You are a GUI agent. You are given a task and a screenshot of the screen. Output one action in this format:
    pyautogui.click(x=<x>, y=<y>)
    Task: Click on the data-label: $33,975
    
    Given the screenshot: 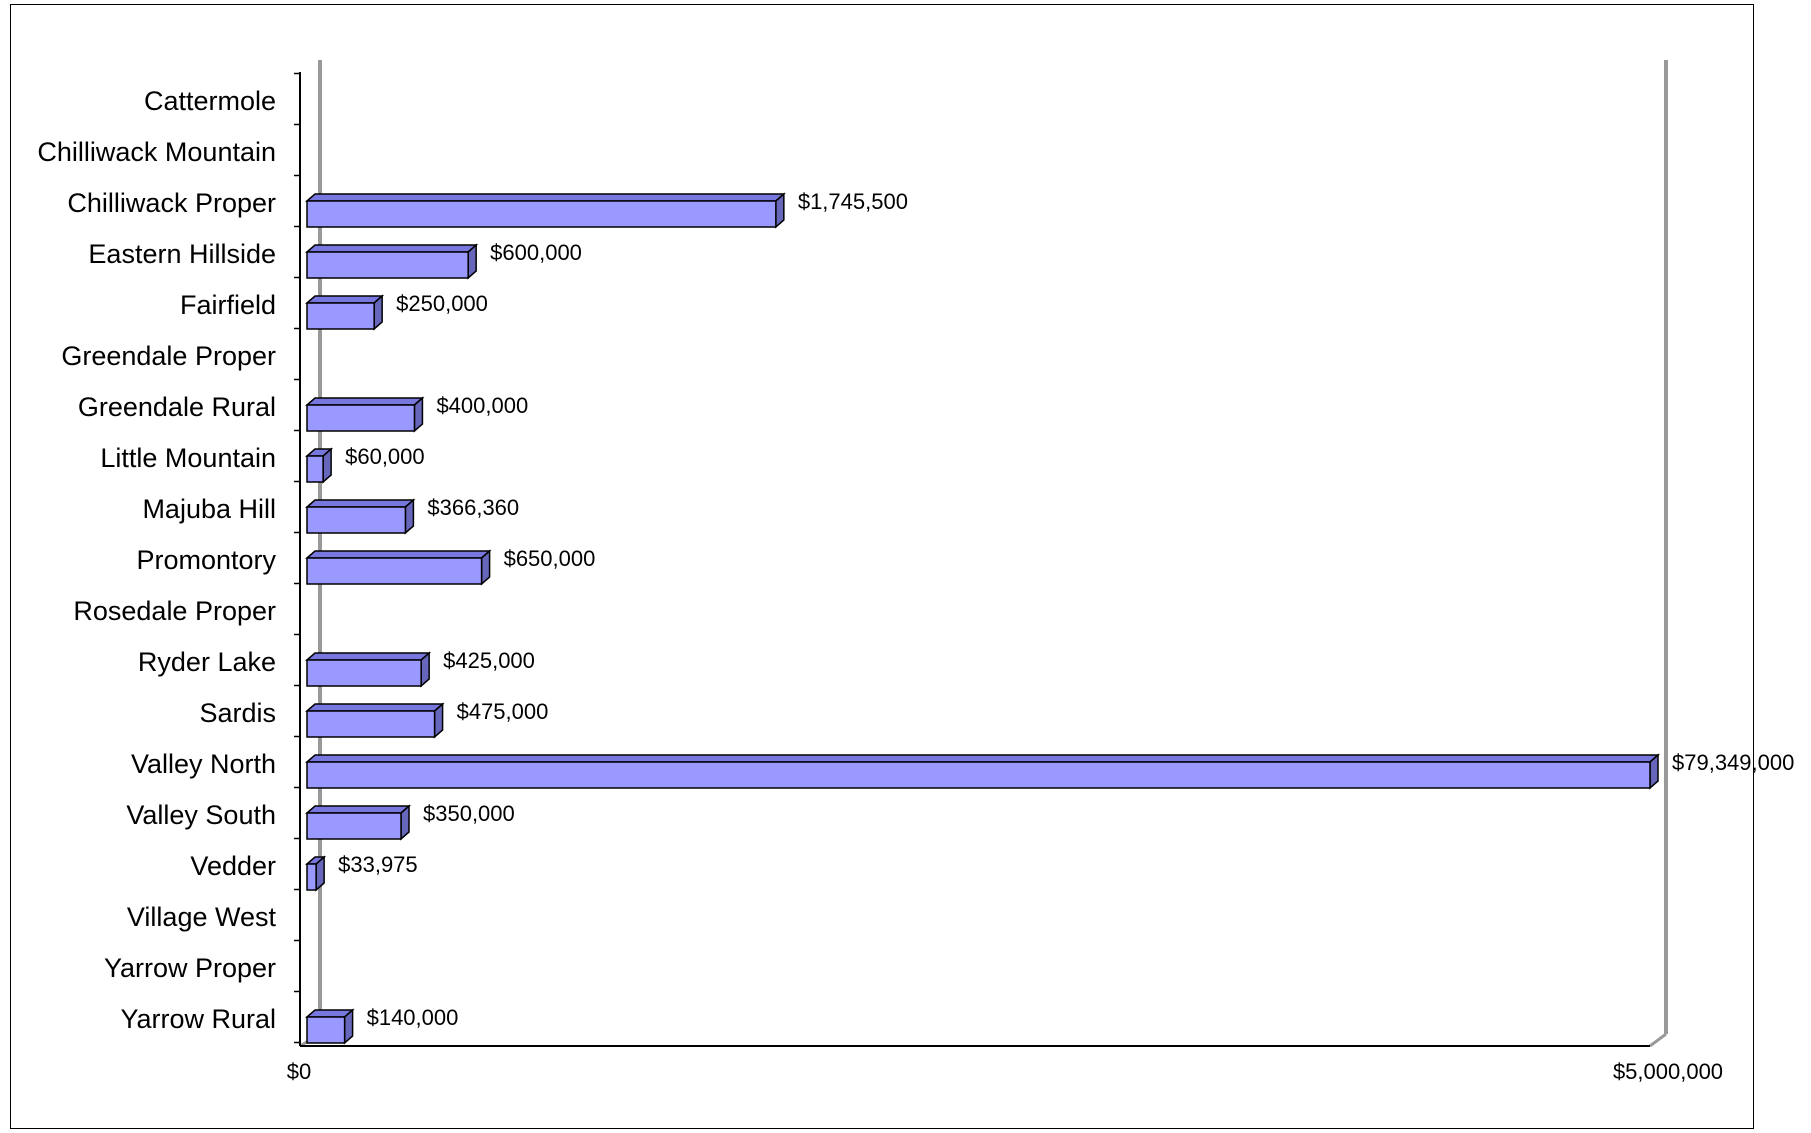 What is the action you would take?
    pyautogui.click(x=378, y=864)
    